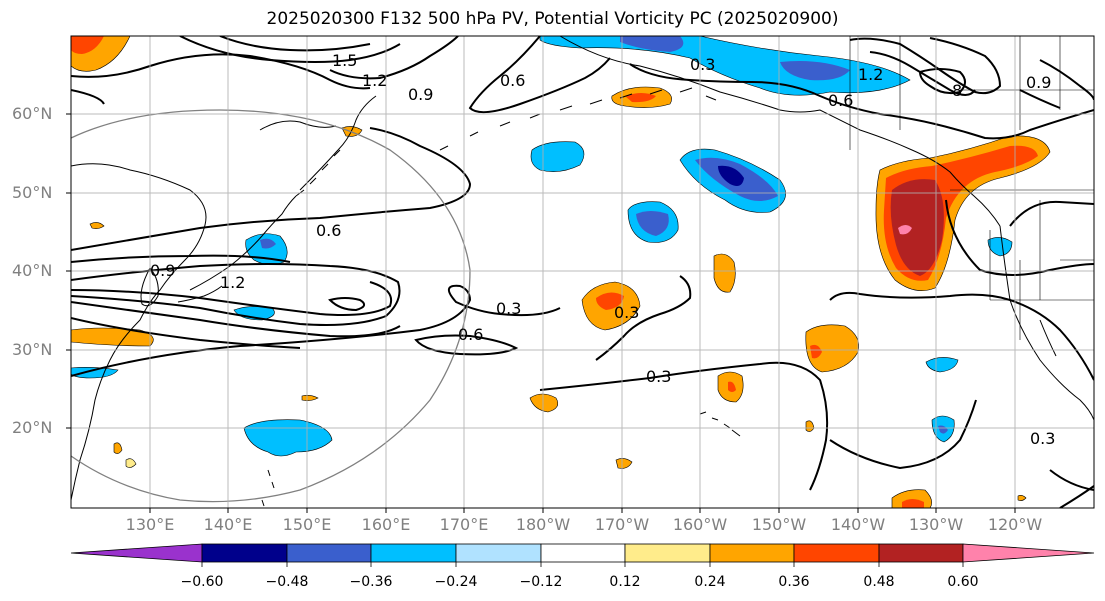 The image size is (1105, 601). What do you see at coordinates (464, 524) in the screenshot?
I see `lon-label-170e: 170°E` at bounding box center [464, 524].